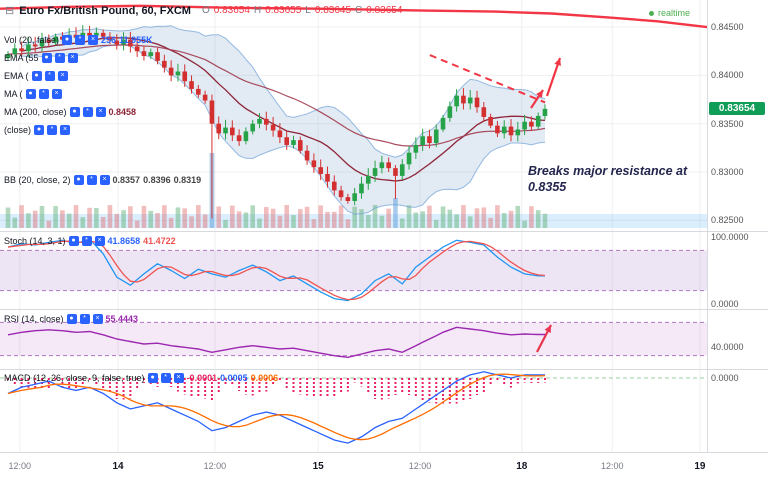  I want to click on indicator-label: MA (, so click(13, 94).